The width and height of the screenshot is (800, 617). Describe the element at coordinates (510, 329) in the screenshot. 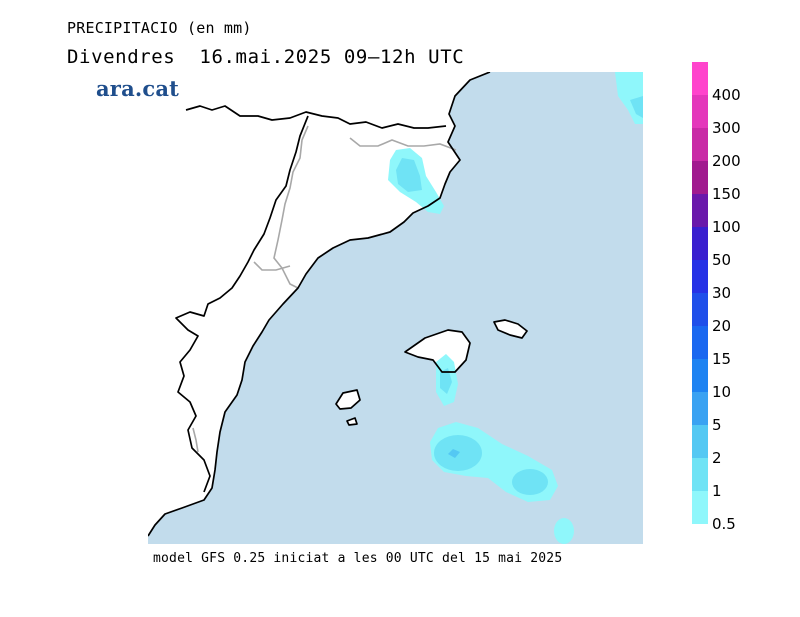

I see `island-menorca` at that location.